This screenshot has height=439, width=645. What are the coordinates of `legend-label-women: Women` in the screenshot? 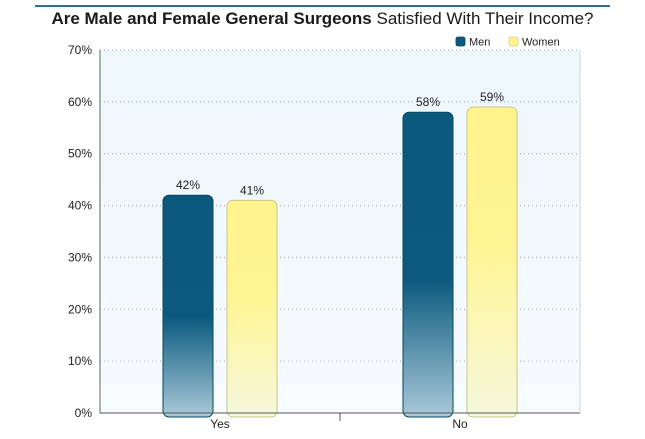 It's located at (541, 43).